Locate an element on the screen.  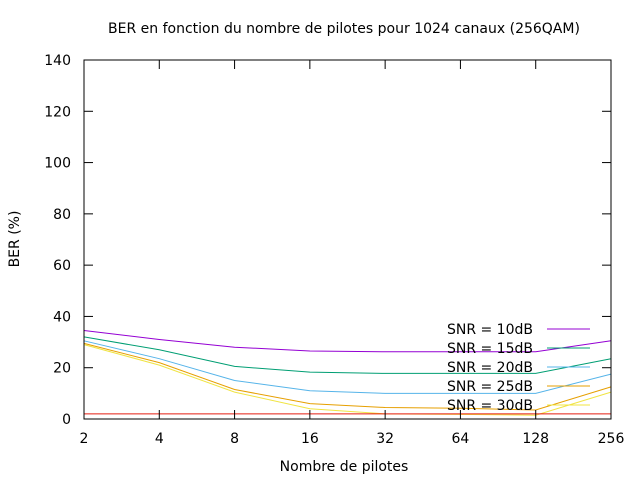
x-axis-label: Nombre de pilotes is located at coordinates (344, 467).